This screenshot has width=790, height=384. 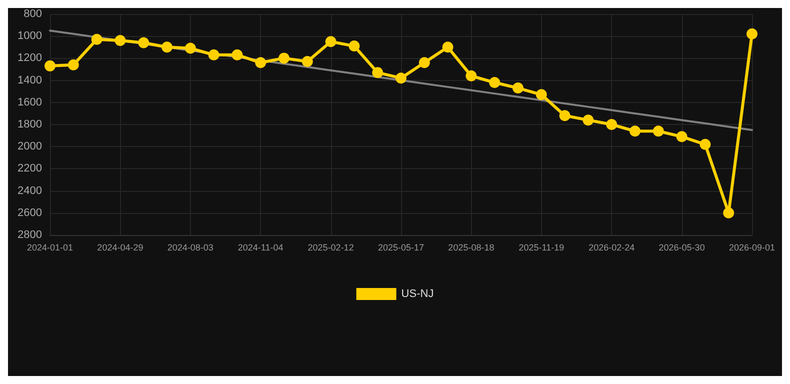 What do you see at coordinates (401, 247) in the screenshot?
I see `x-tick-label: 2025-05-17` at bounding box center [401, 247].